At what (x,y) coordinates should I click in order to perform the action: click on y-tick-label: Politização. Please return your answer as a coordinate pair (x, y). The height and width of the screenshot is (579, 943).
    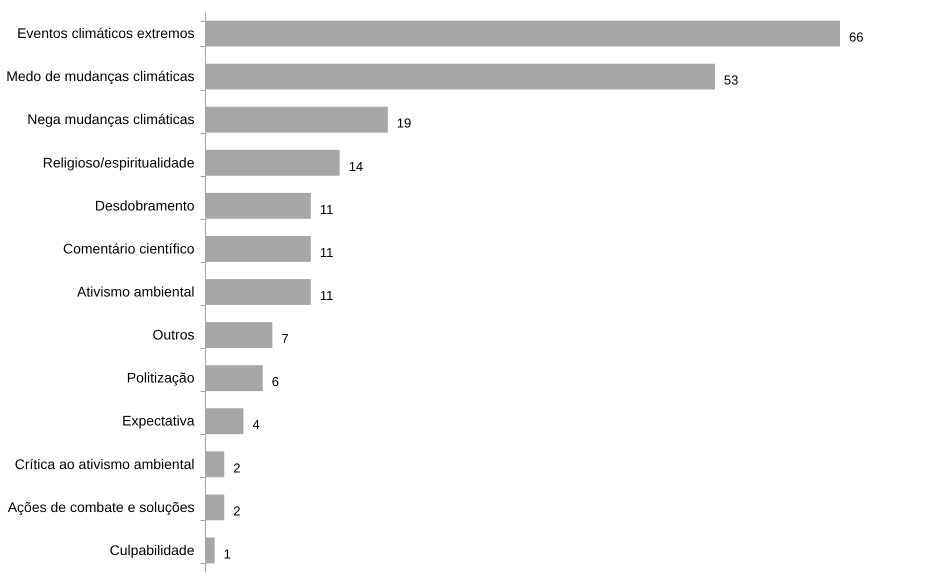
    Looking at the image, I should click on (160, 378).